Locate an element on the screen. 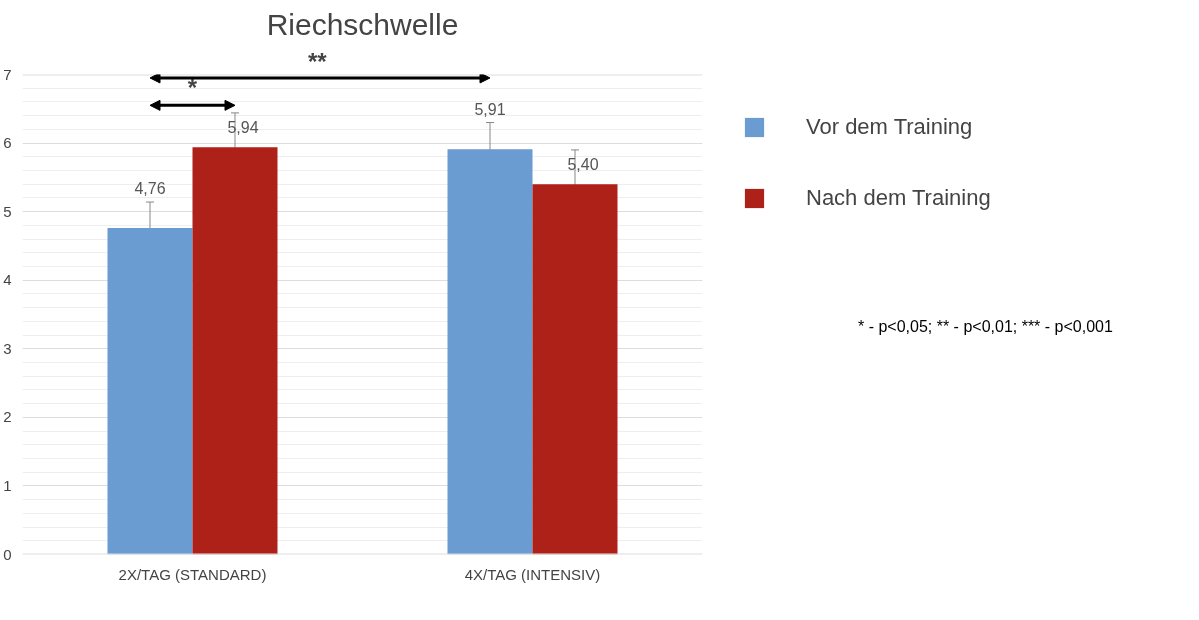 The image size is (1199, 620). data-label: 5,94 is located at coordinates (243, 128).